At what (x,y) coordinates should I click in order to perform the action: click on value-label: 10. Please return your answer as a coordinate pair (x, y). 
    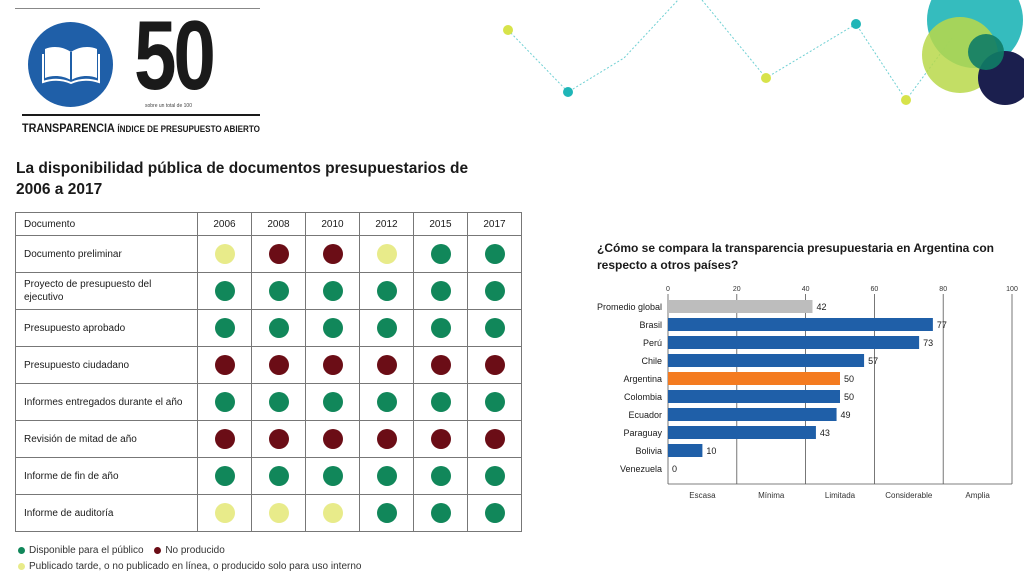
    Looking at the image, I should click on (711, 451).